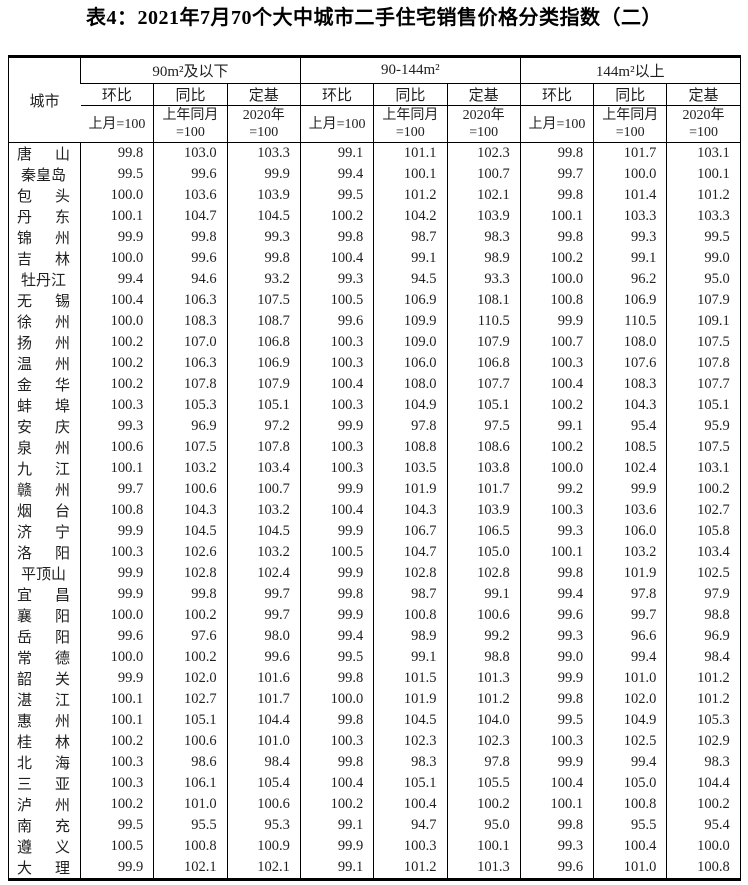  Describe the element at coordinates (263, 426) in the screenshot. I see `index-value-cell: 97.2` at that location.